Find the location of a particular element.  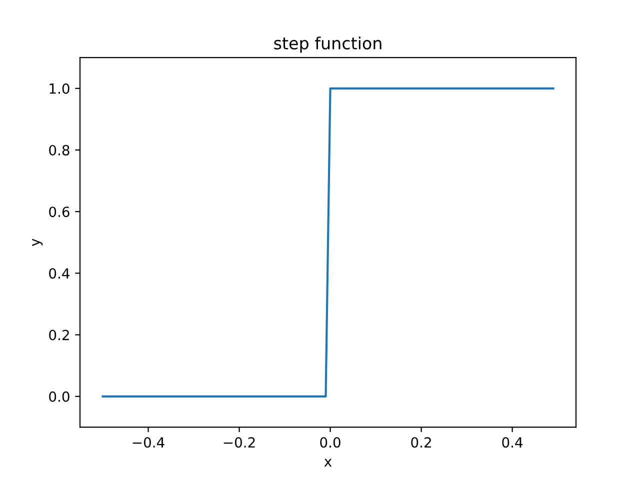

chart-title: step function is located at coordinates (328, 44).